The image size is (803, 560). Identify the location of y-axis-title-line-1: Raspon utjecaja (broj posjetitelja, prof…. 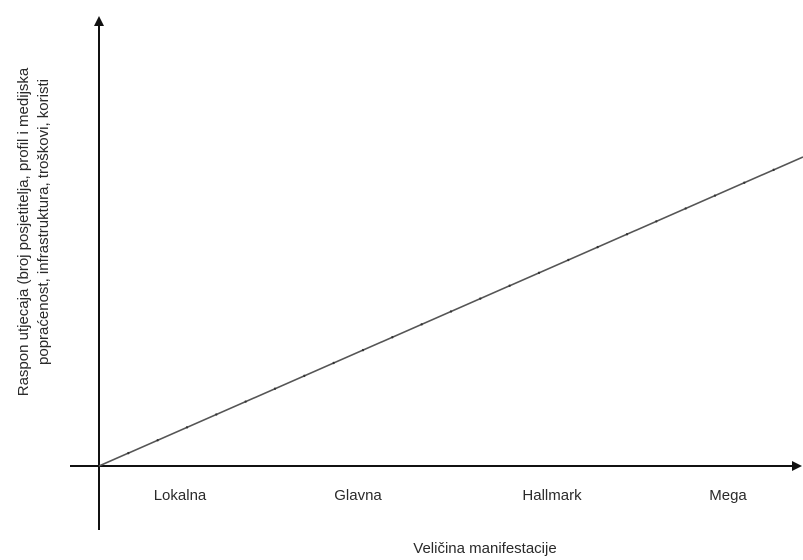
(23, 231).